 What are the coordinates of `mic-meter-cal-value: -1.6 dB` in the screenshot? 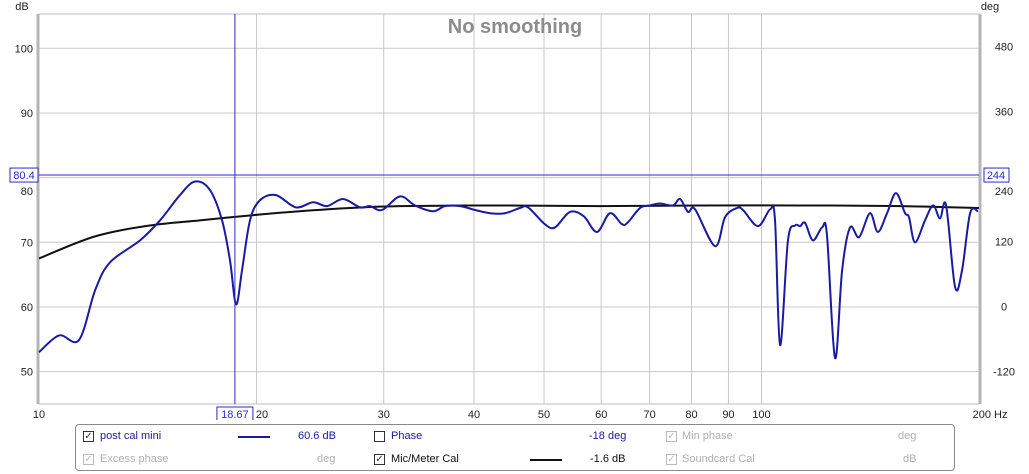 It's located at (608, 459).